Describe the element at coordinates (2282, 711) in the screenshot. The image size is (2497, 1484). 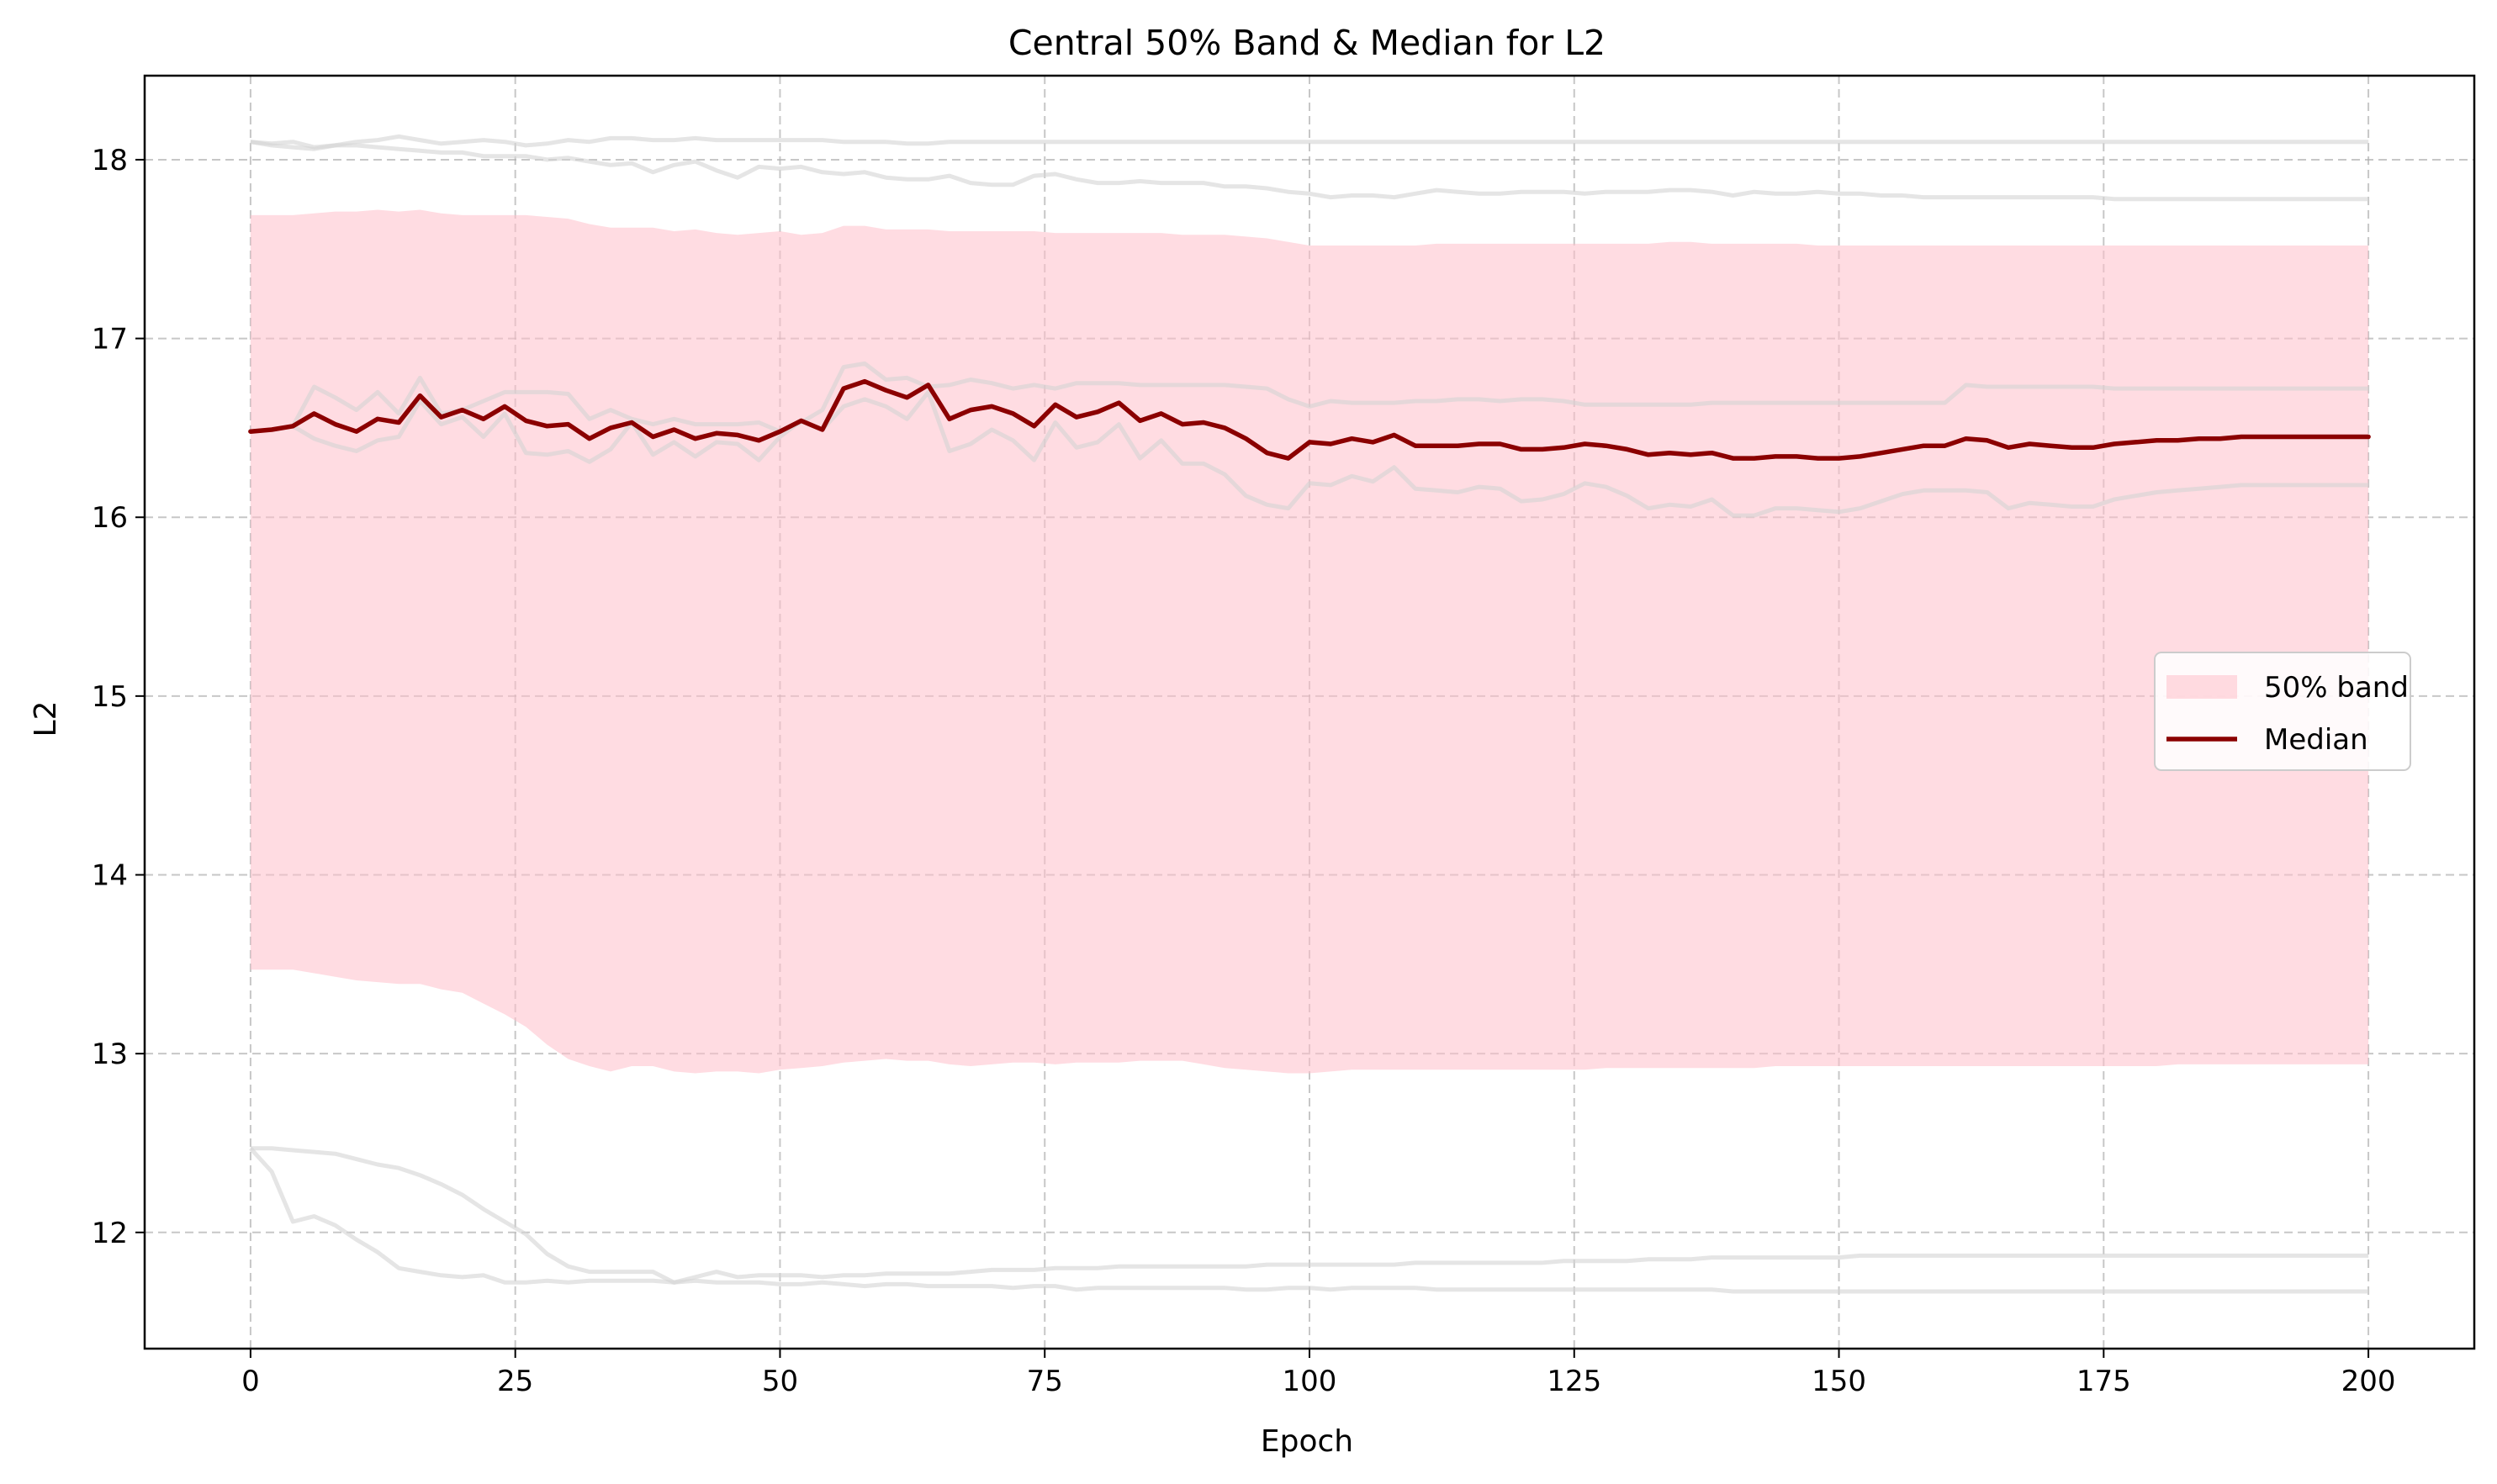
I see `legend: 50% band Median` at that location.